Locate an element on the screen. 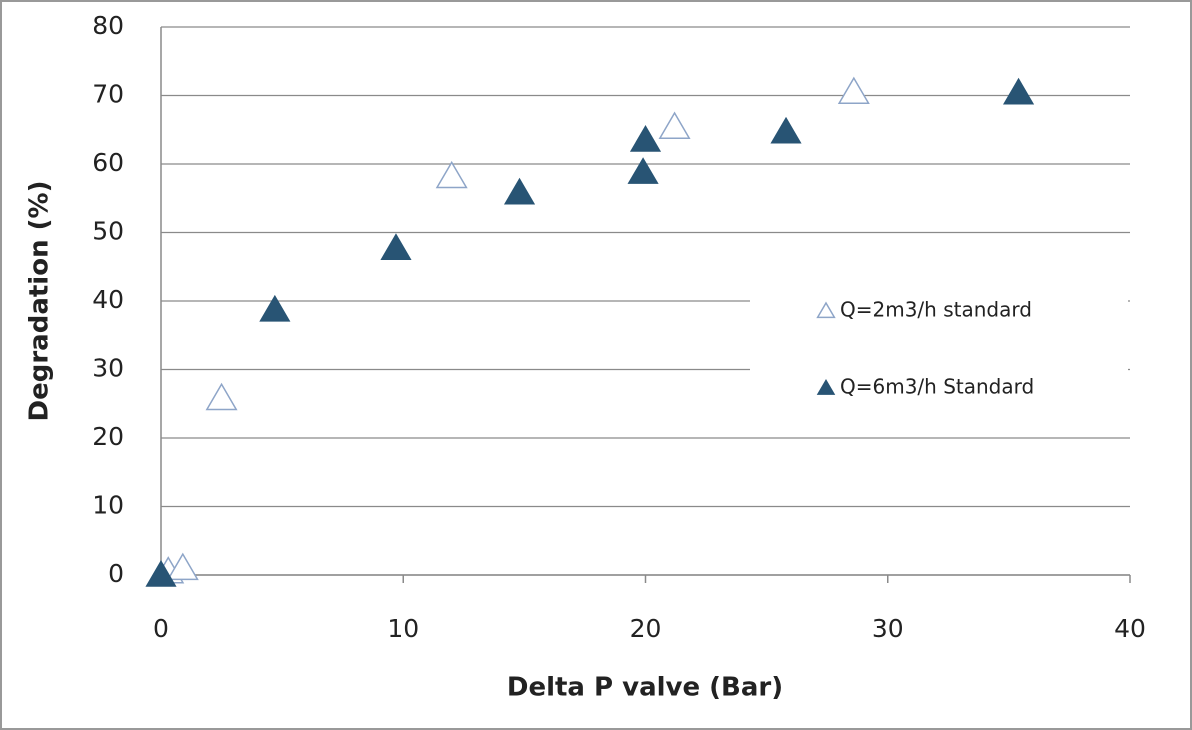 The width and height of the screenshot is (1192, 730). x-tick-label: 20 is located at coordinates (646, 628).